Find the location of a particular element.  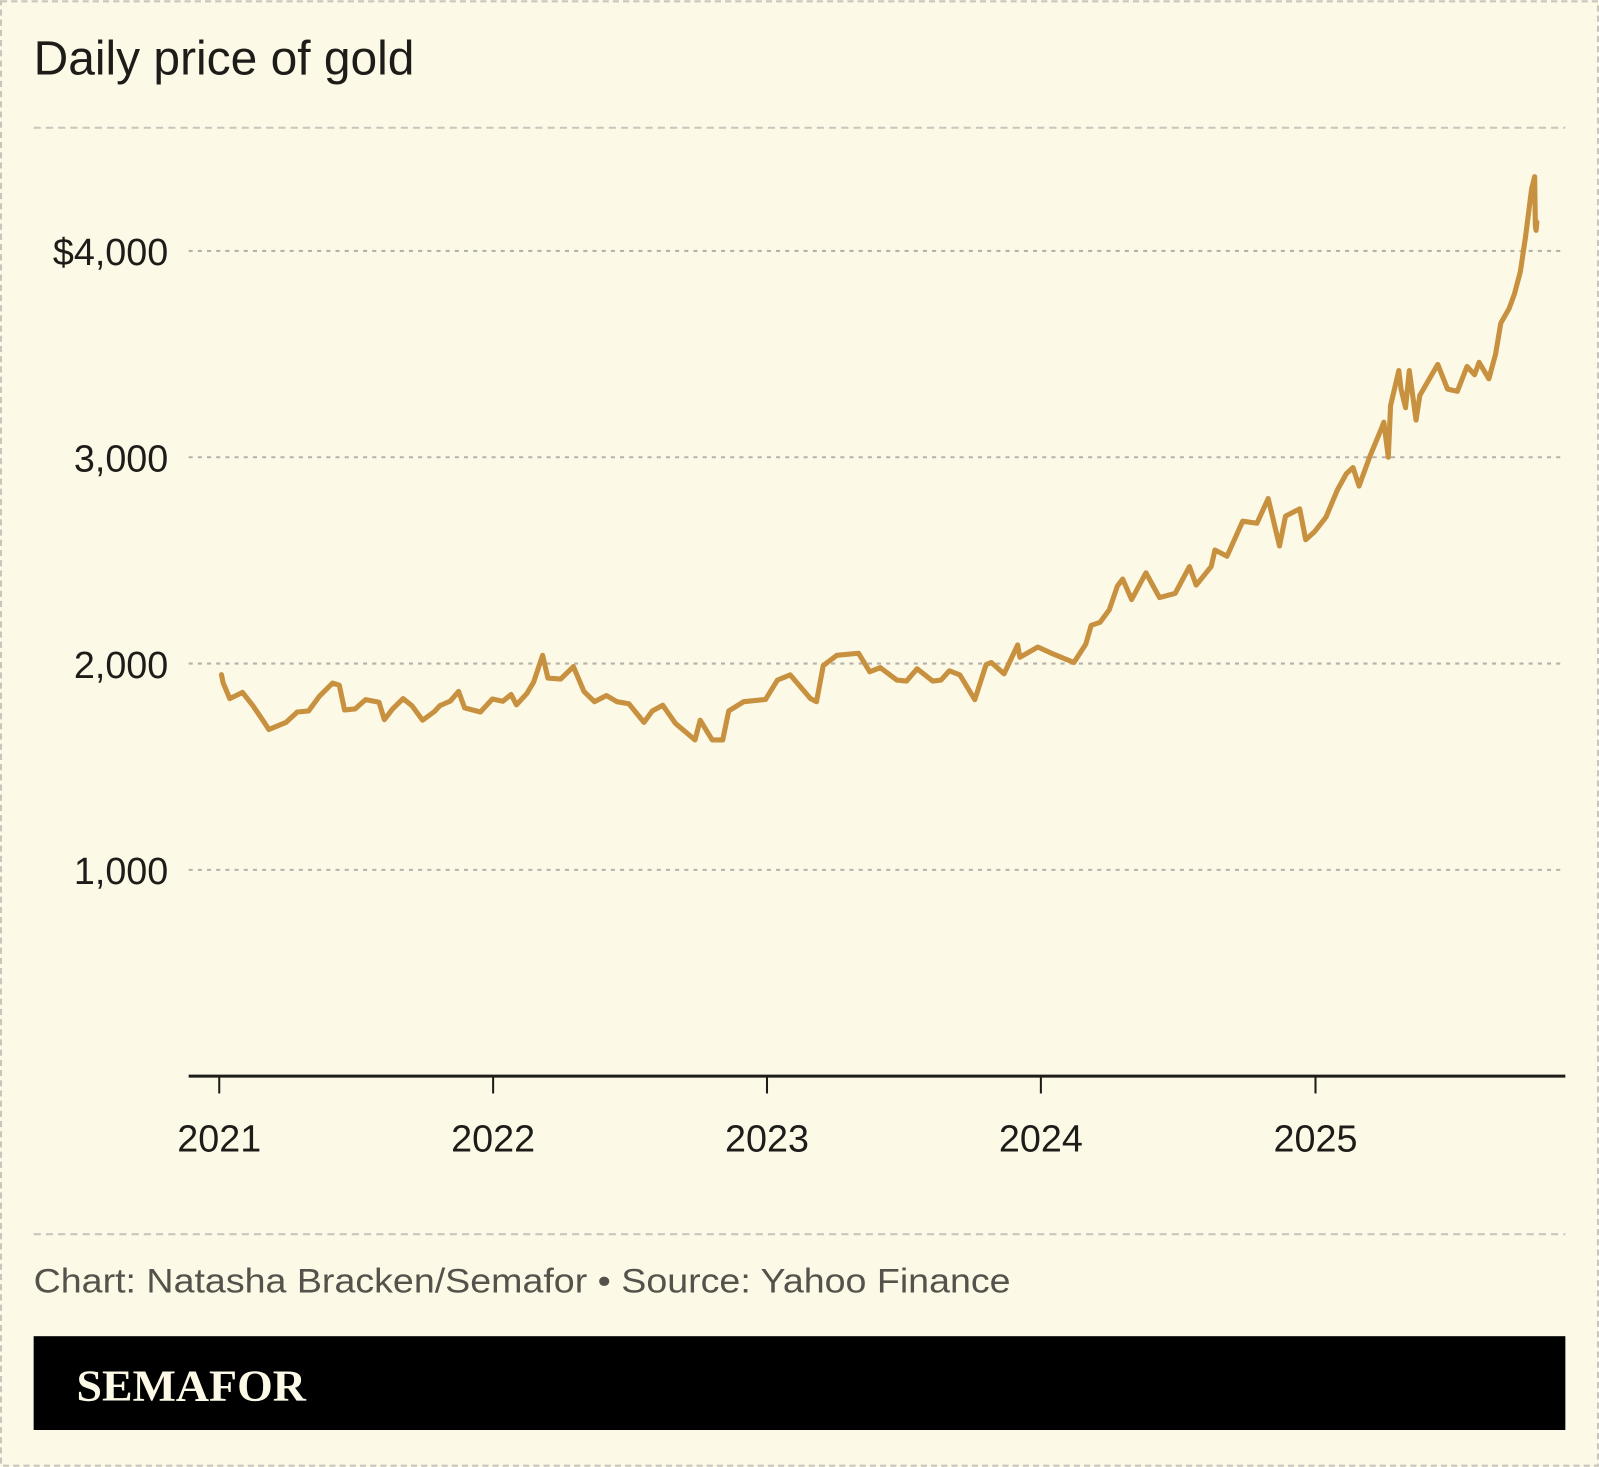

chart-title: Daily price of gold is located at coordinates (224, 59).